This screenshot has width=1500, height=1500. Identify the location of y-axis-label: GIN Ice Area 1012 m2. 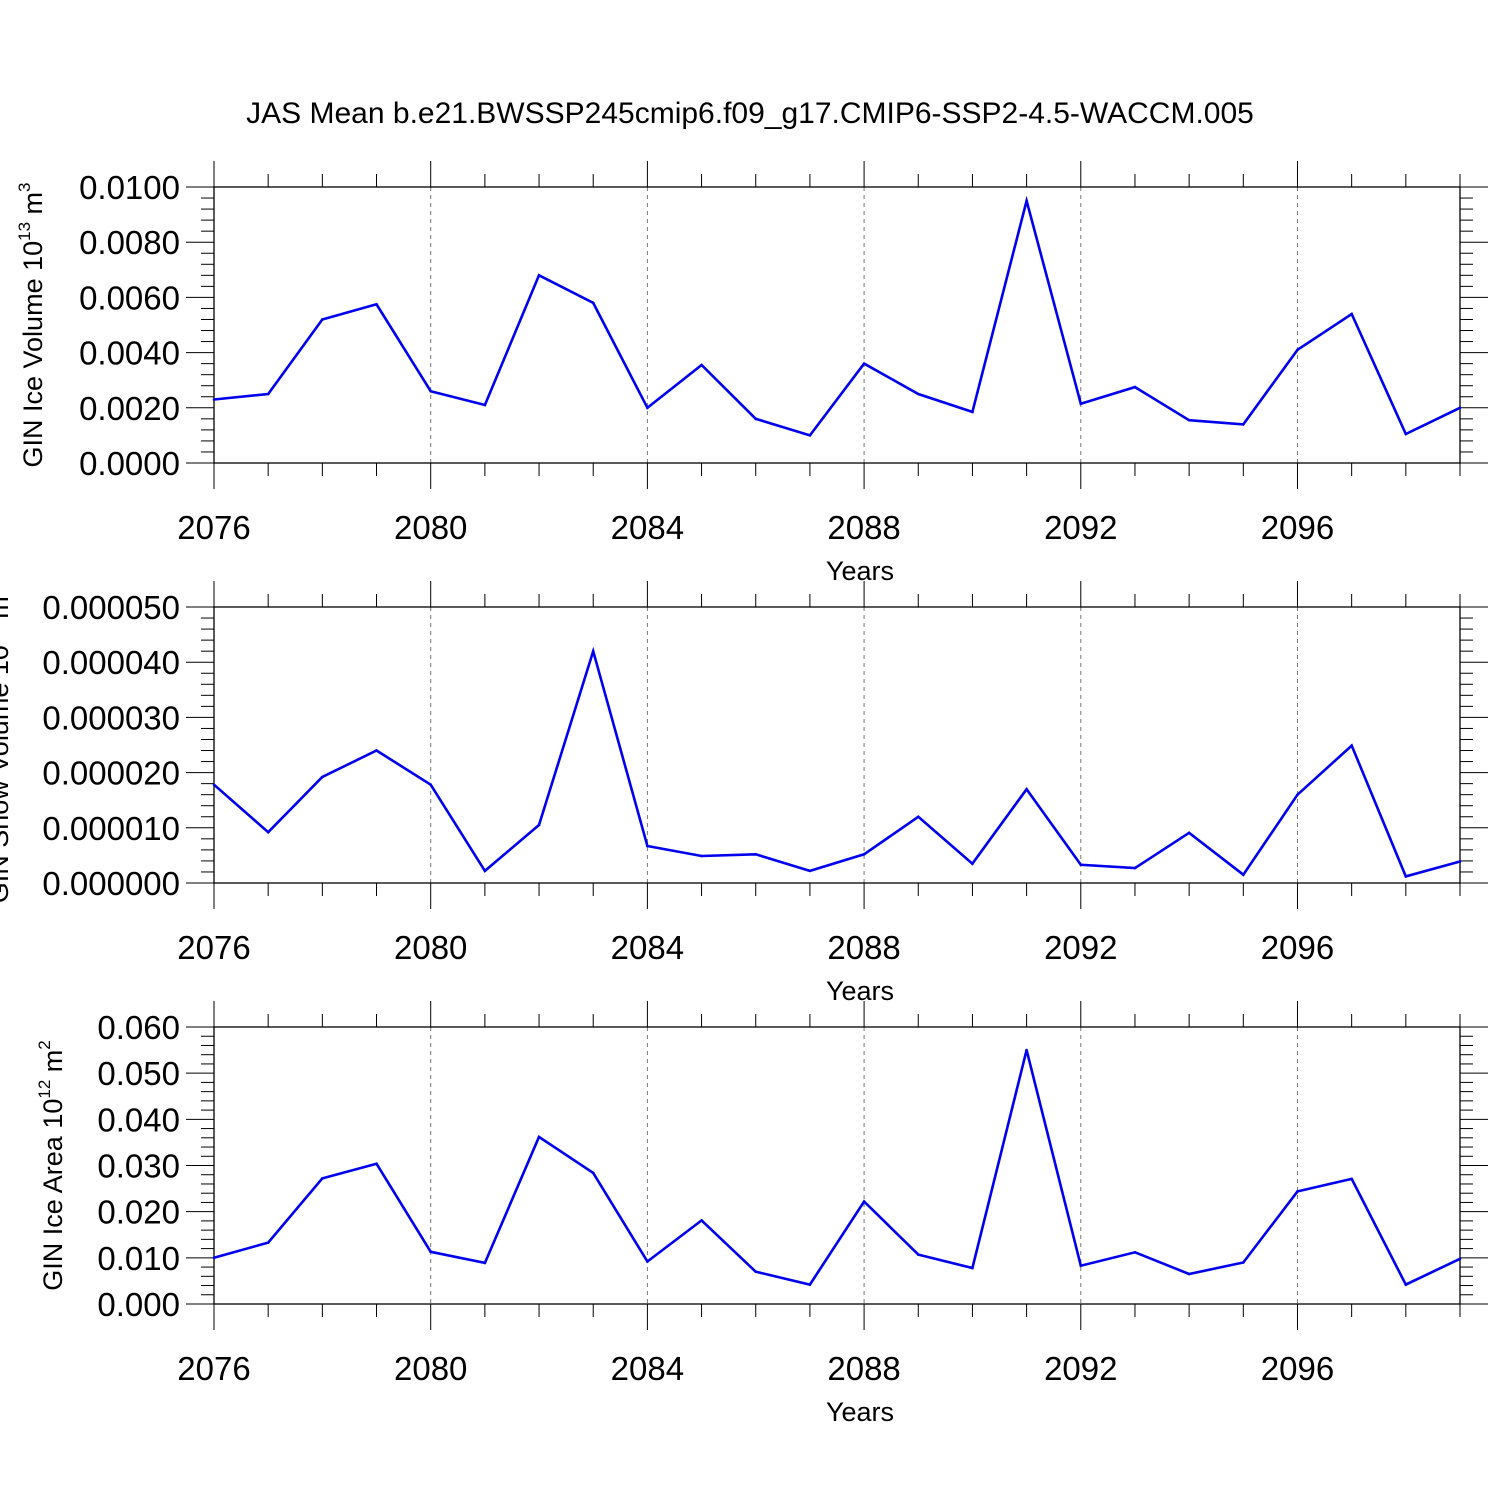
(51, 1165).